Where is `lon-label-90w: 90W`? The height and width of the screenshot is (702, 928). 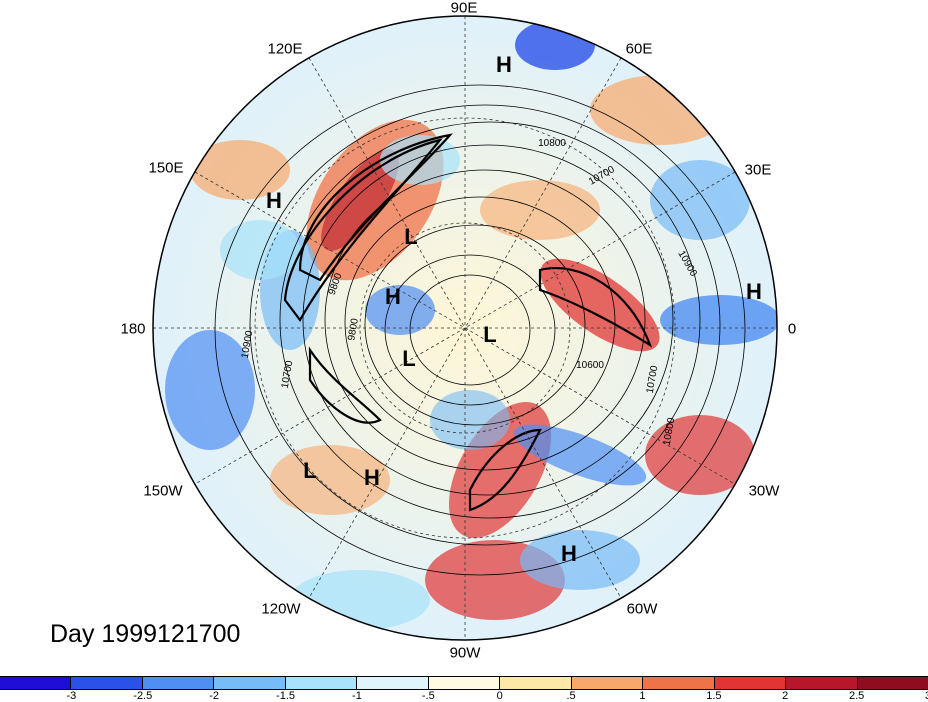 lon-label-90w: 90W is located at coordinates (465, 653).